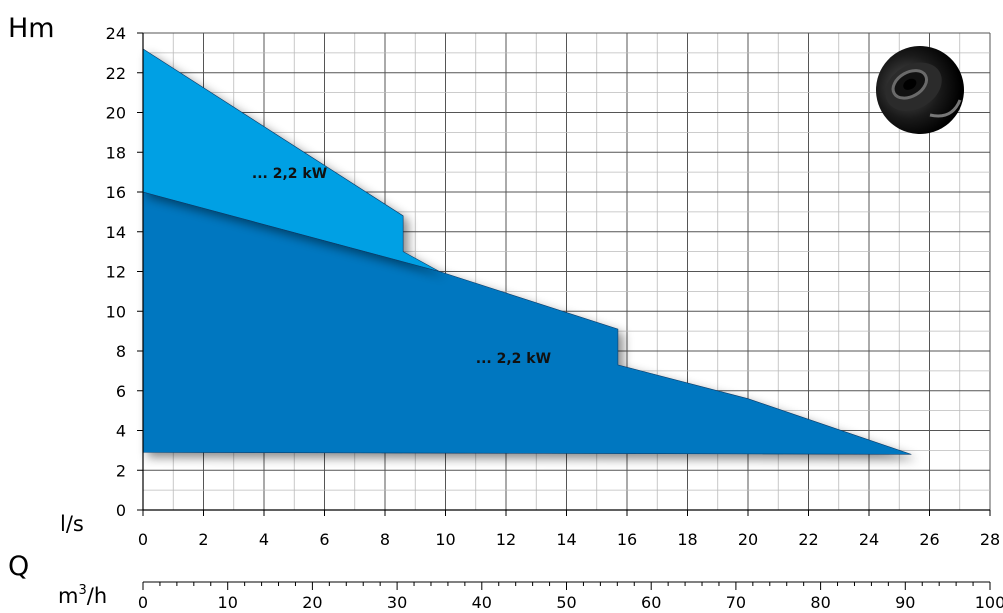 Image resolution: width=1003 pixels, height=613 pixels. Describe the element at coordinates (18, 566) in the screenshot. I see `q-label: Q` at that location.